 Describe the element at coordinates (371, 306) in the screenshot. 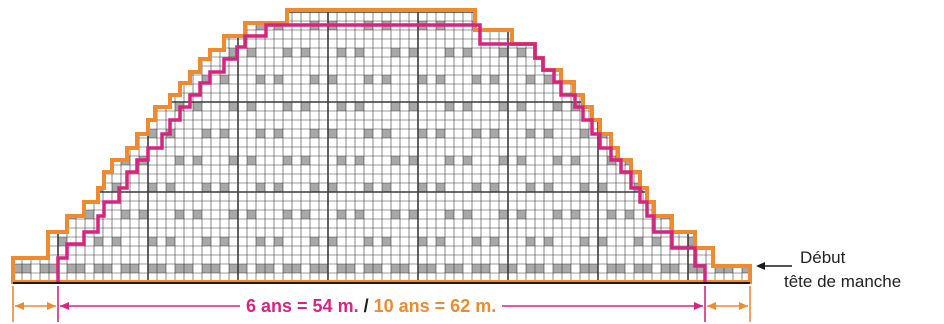

I see `stitch-count-caption: 6 ans = 54 m. / 10 ans = 62 m.` at that location.